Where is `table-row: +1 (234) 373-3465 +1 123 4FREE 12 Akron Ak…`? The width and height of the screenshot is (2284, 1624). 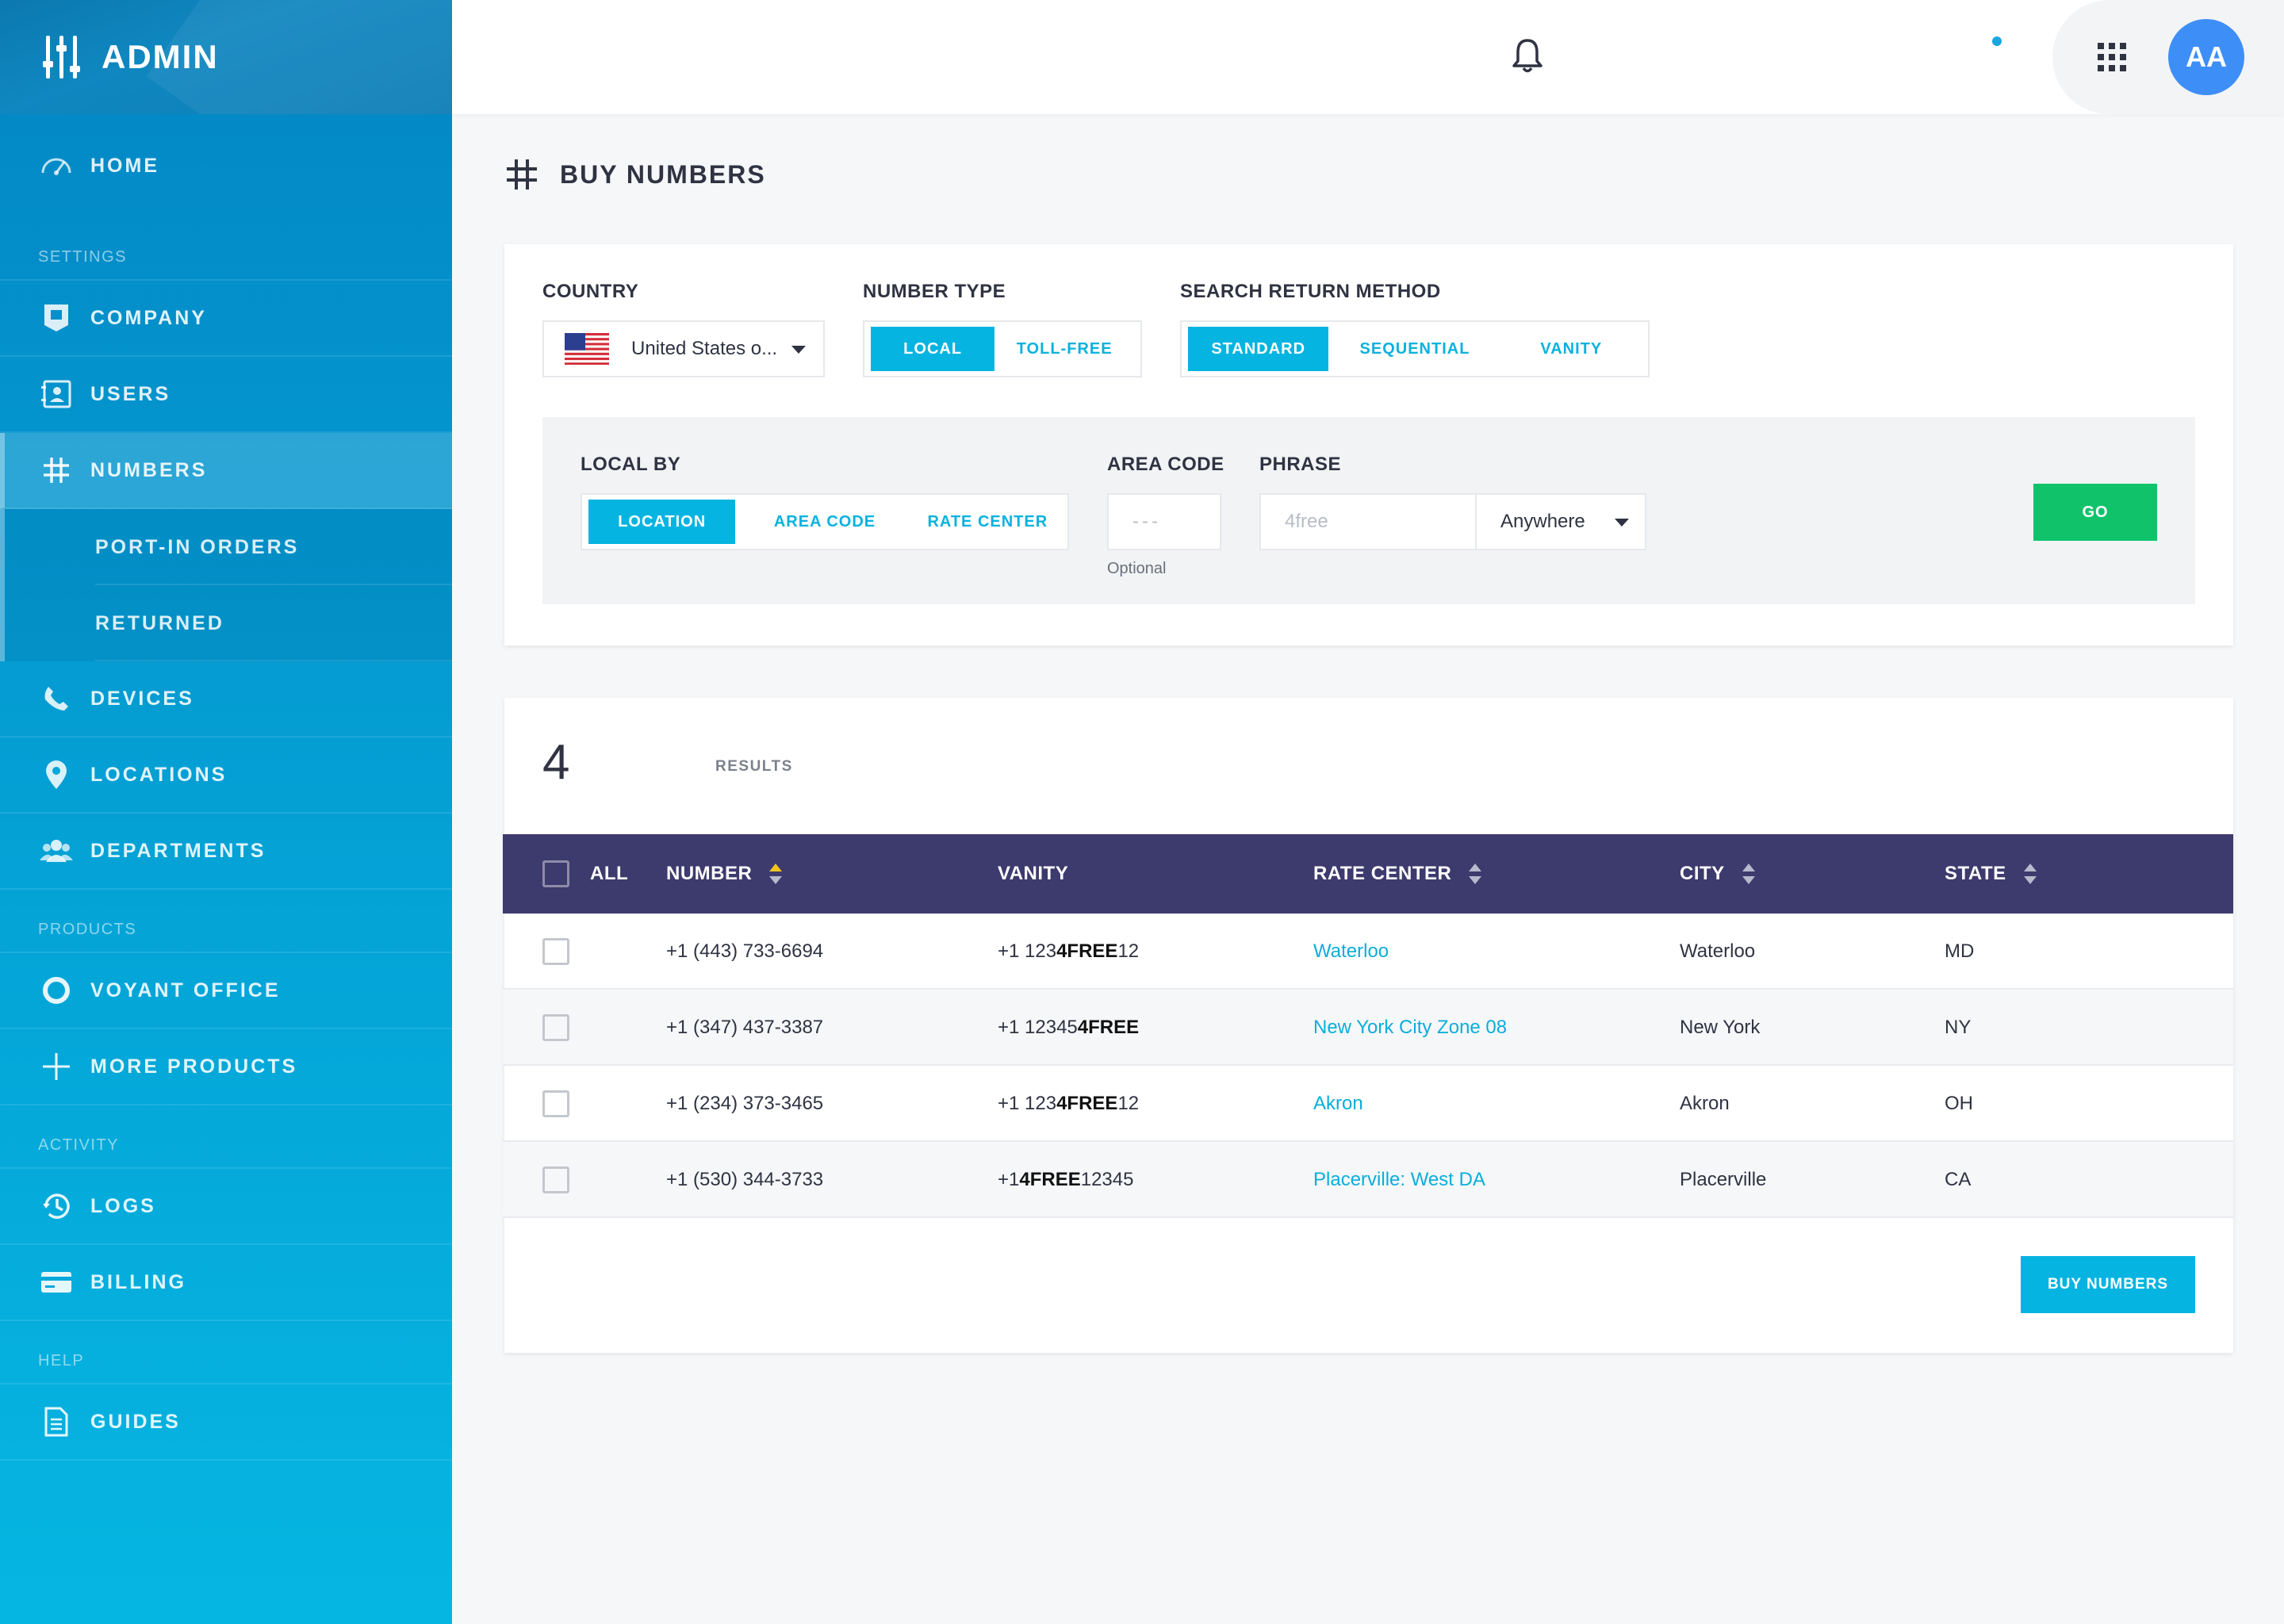
table-row: +1 (234) 373-3465 +1 123 4FREE 12 Akron Ak… is located at coordinates (1368, 1104).